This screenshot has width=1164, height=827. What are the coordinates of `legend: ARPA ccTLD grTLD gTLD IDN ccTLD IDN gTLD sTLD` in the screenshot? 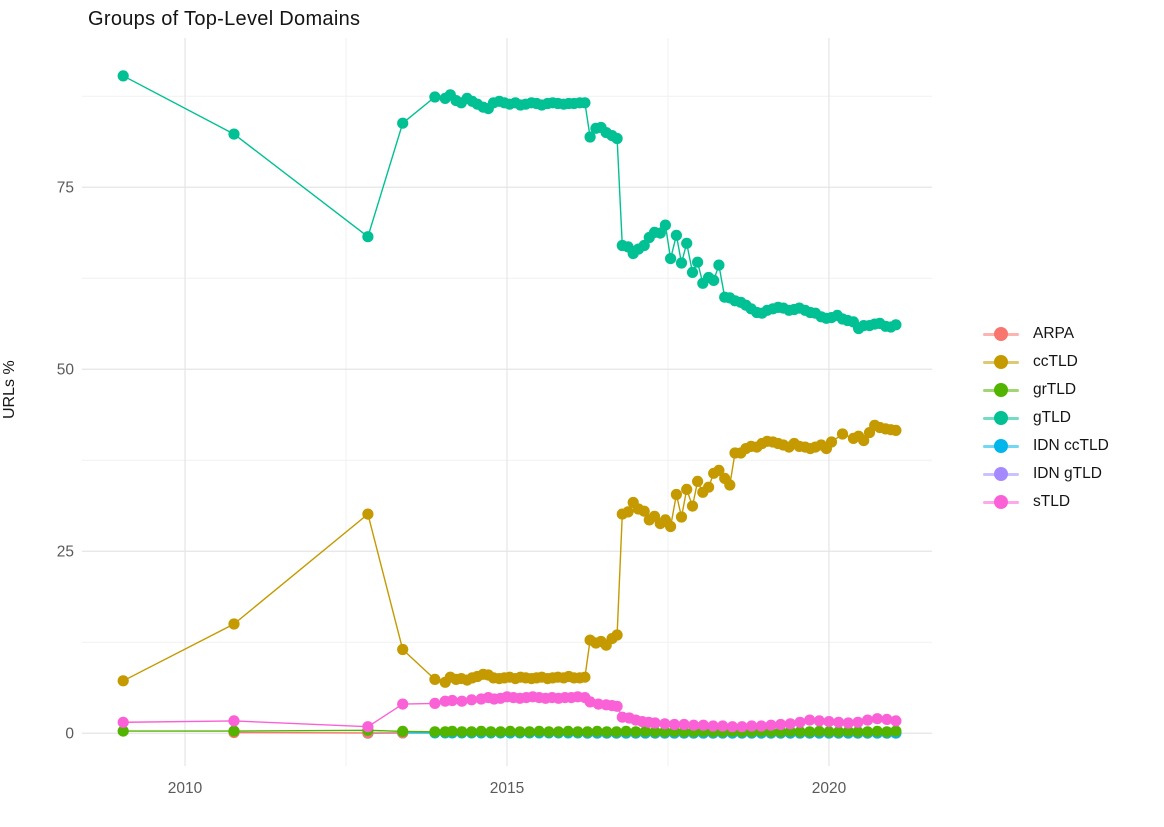 It's located at (1046, 418).